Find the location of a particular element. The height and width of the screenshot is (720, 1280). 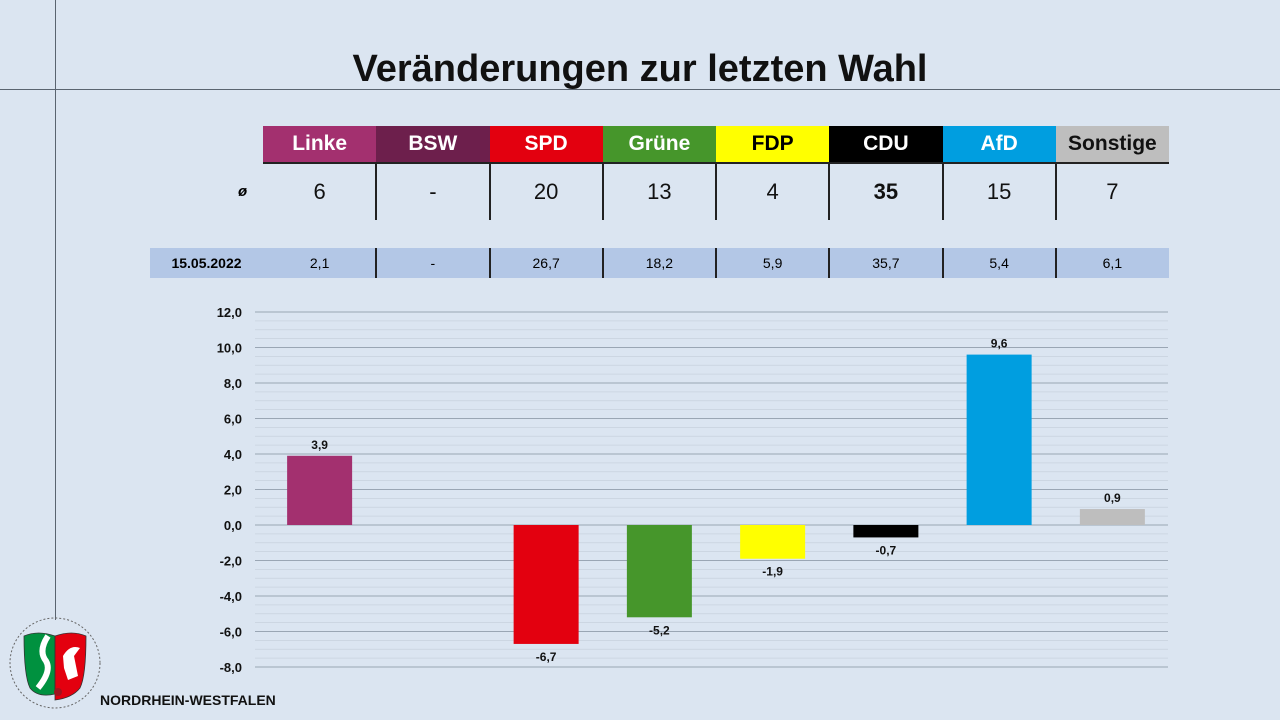

page-title: Veränderungen zur letzten Wahl is located at coordinates (640, 69).